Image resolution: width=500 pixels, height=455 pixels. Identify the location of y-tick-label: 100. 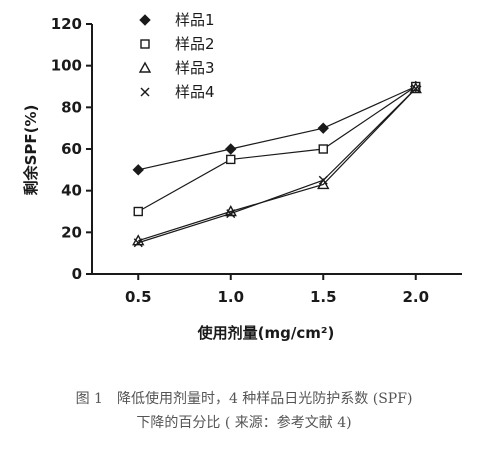
(66, 66).